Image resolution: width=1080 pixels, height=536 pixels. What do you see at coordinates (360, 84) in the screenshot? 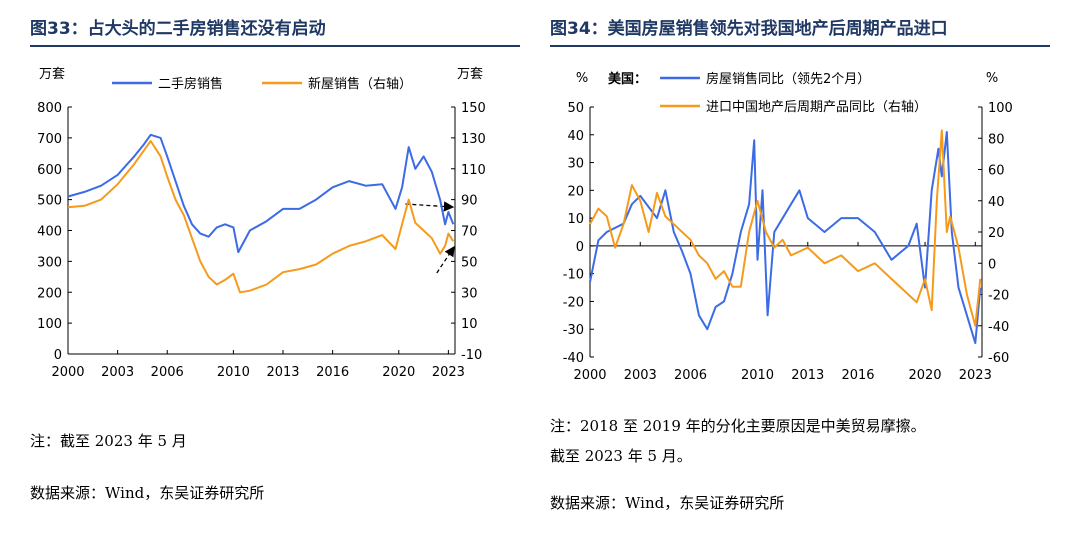
I see `left-legend-label-2: 新屋销售（右轴）` at bounding box center [360, 84].